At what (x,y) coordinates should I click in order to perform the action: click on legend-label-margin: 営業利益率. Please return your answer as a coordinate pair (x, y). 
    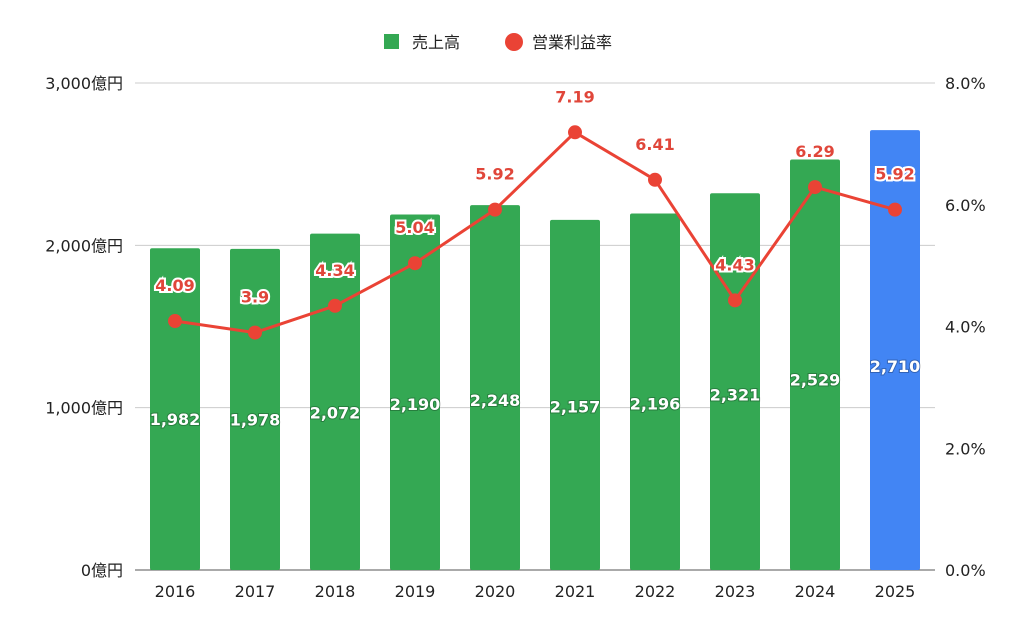
    Looking at the image, I should click on (572, 42).